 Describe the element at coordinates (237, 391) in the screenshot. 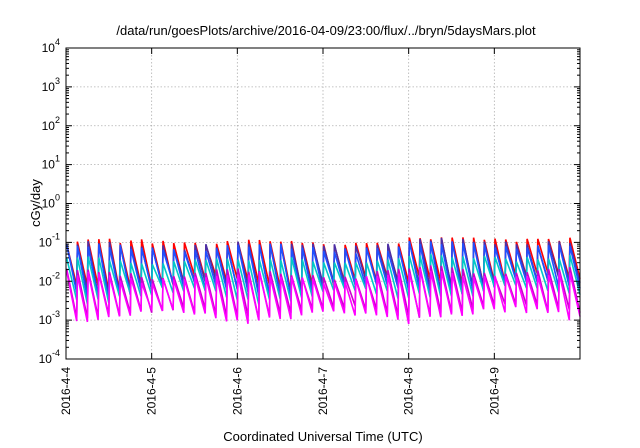

I see `x-tick-label: 2016-4-6` at that location.